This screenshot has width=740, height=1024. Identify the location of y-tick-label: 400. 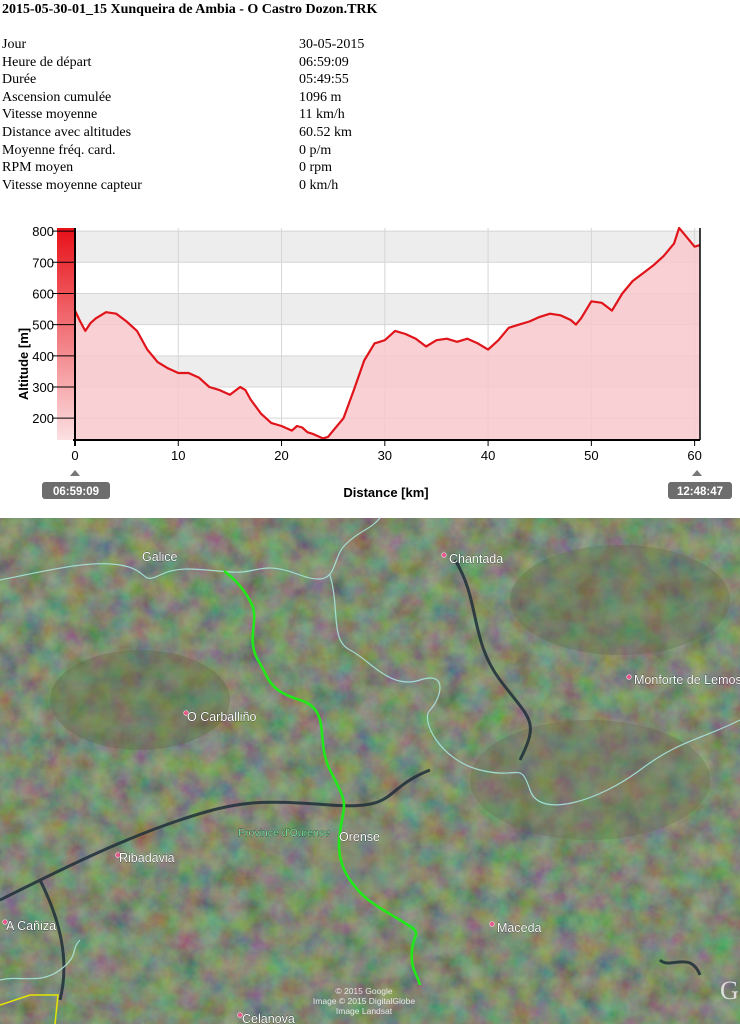
(43, 356).